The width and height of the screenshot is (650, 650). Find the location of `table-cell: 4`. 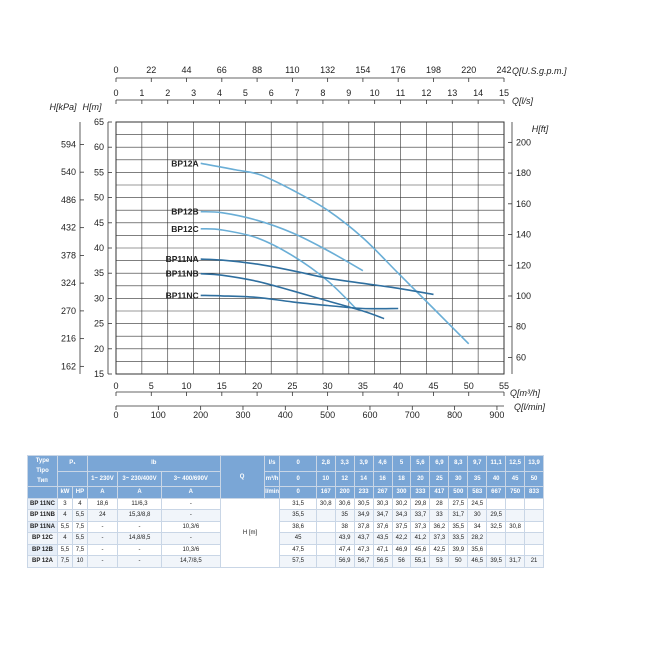

table-cell: 4 is located at coordinates (64, 538).